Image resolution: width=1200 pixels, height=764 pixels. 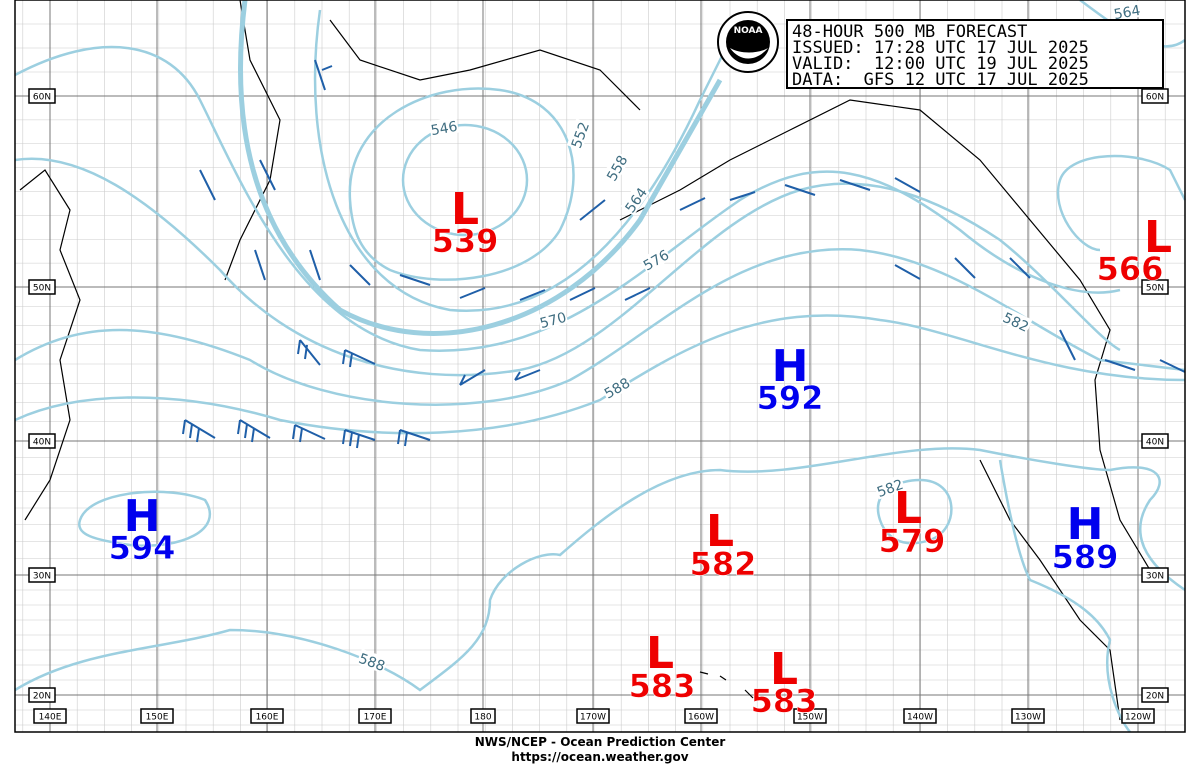 What do you see at coordinates (723, 564) in the screenshot?
I see `center-value: 582` at bounding box center [723, 564].